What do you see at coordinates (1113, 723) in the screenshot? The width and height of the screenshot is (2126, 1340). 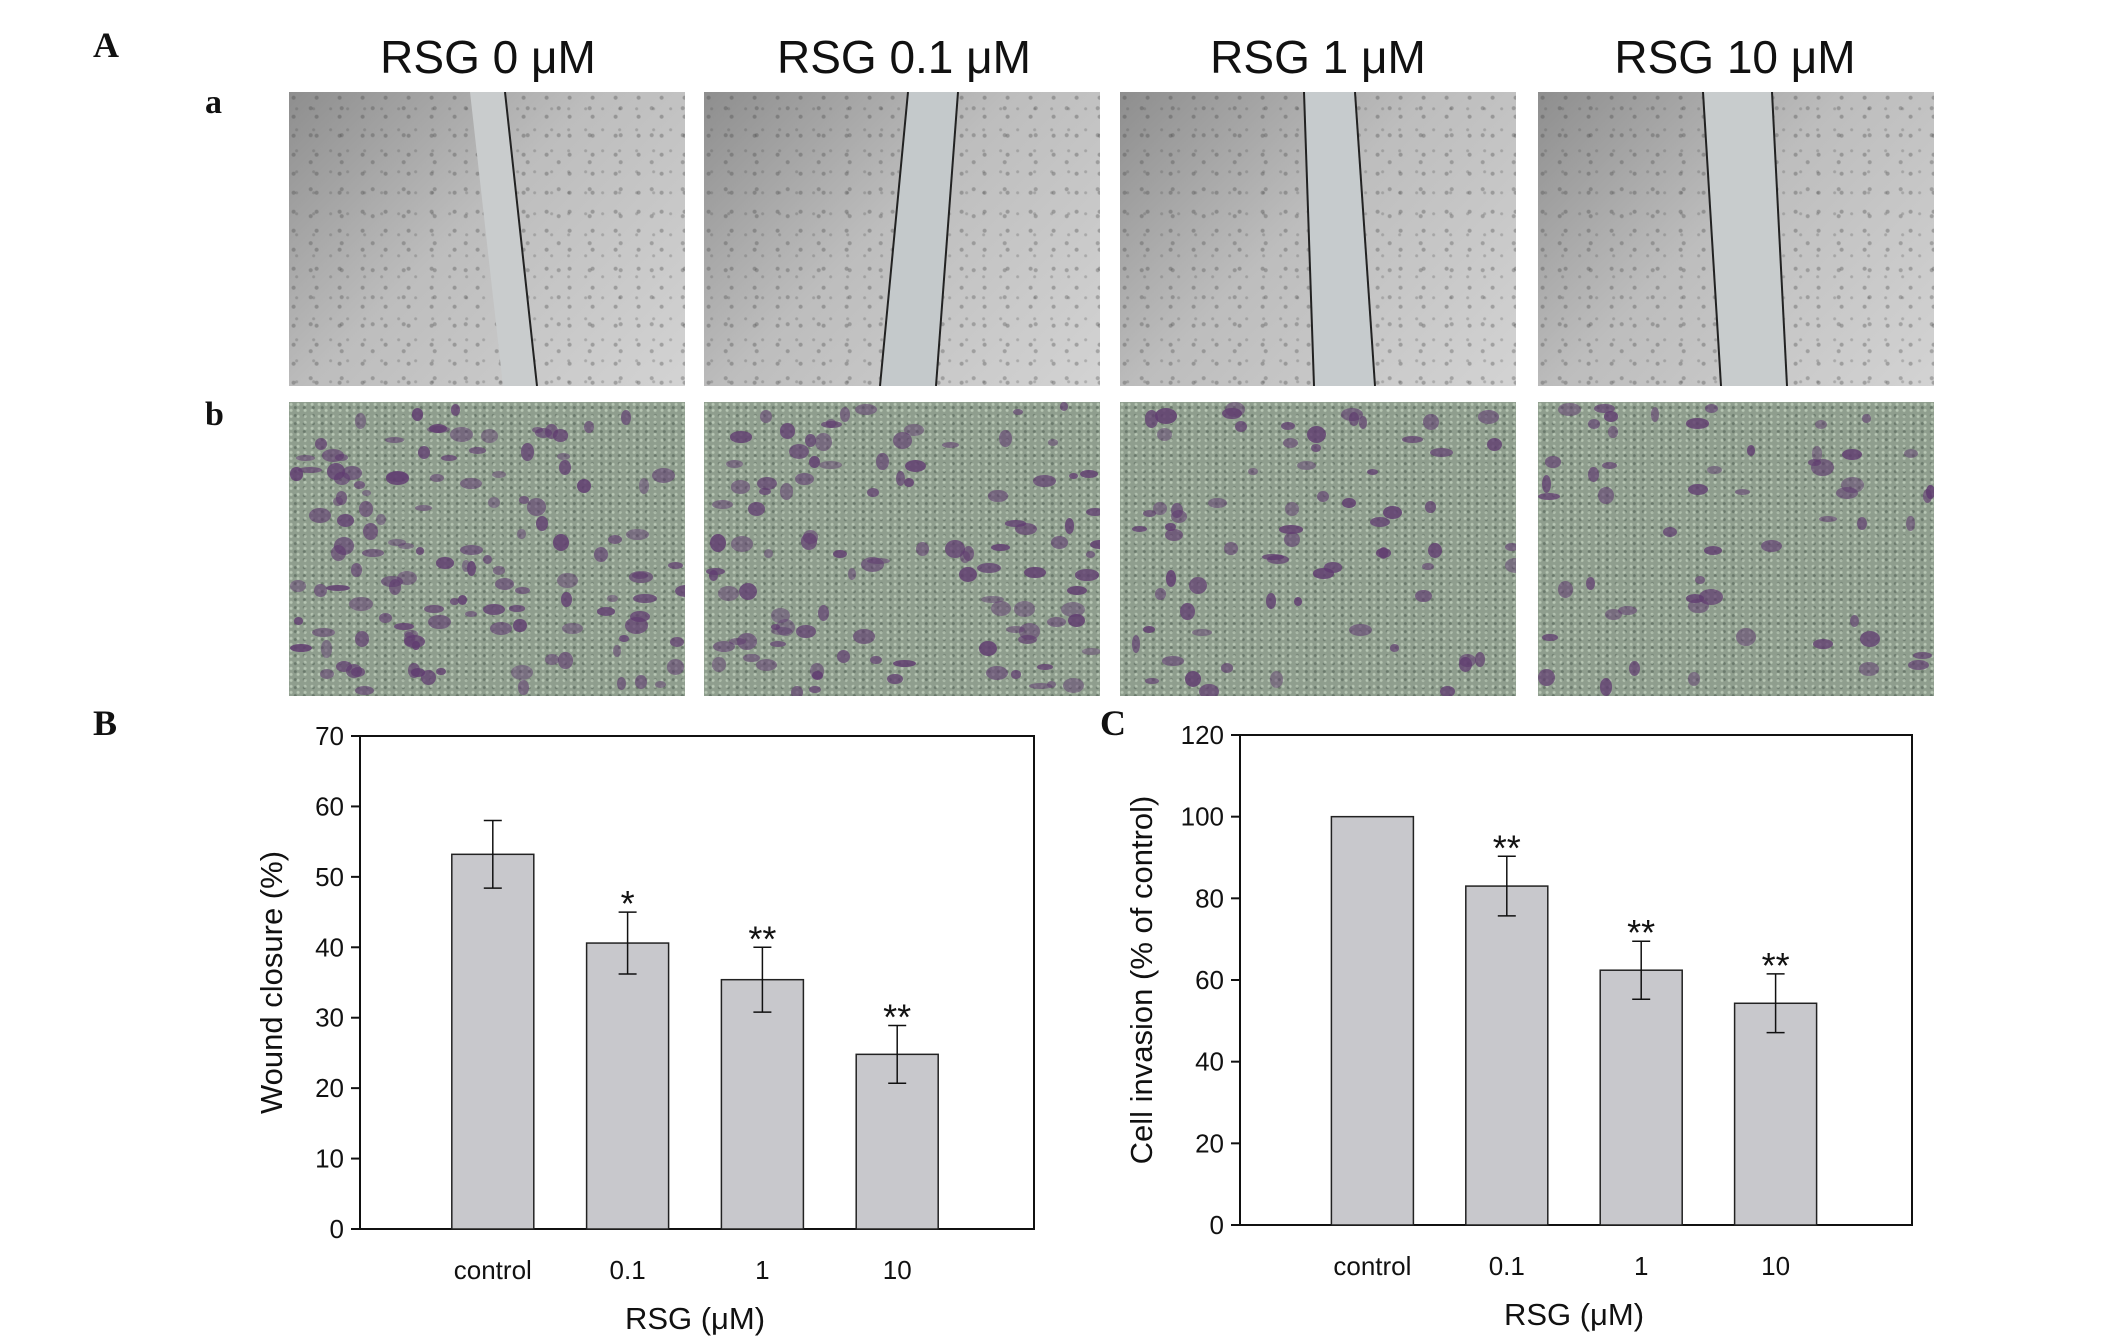 I see `panel-label-c: C` at bounding box center [1113, 723].